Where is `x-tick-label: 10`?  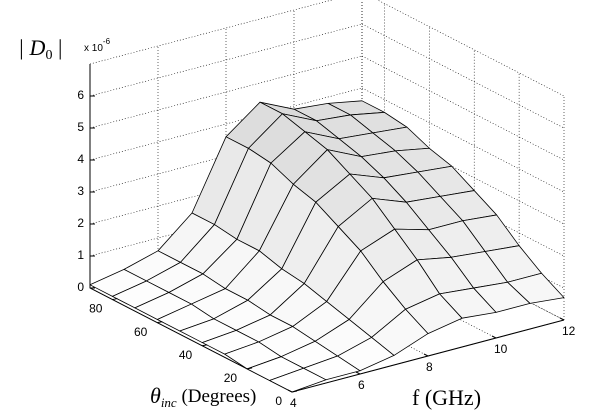
x-tick-label: 10 is located at coordinates (501, 349).